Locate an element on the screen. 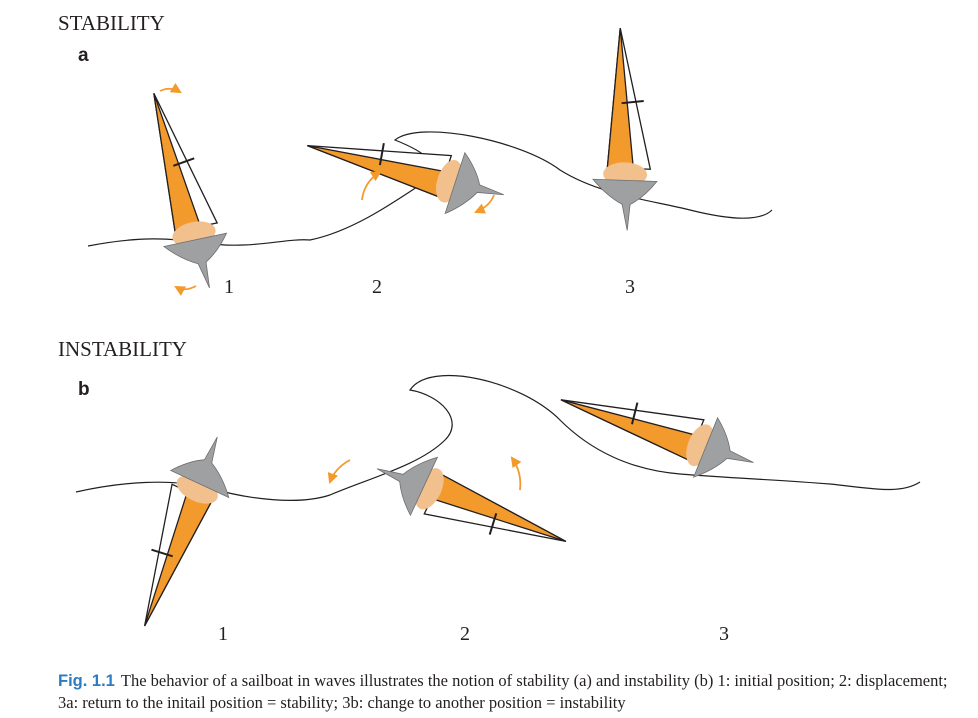 Image resolution: width=978 pixels, height=718 pixels. panel-b-position-1: 1 is located at coordinates (223, 634).